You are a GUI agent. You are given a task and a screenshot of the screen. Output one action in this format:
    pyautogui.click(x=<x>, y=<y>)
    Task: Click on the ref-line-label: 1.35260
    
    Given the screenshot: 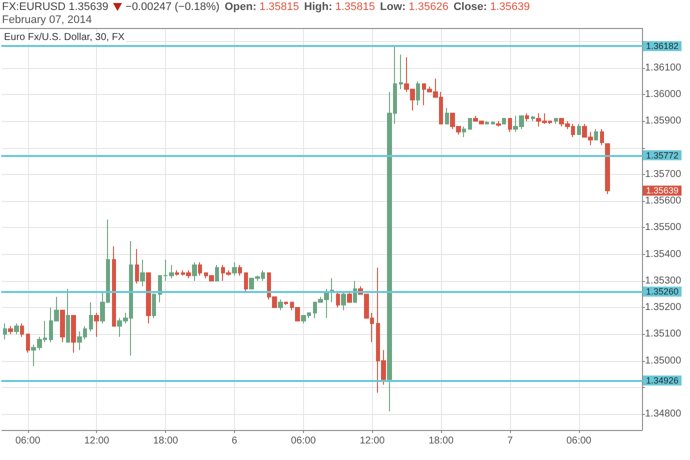 What is the action you would take?
    pyautogui.click(x=662, y=291)
    